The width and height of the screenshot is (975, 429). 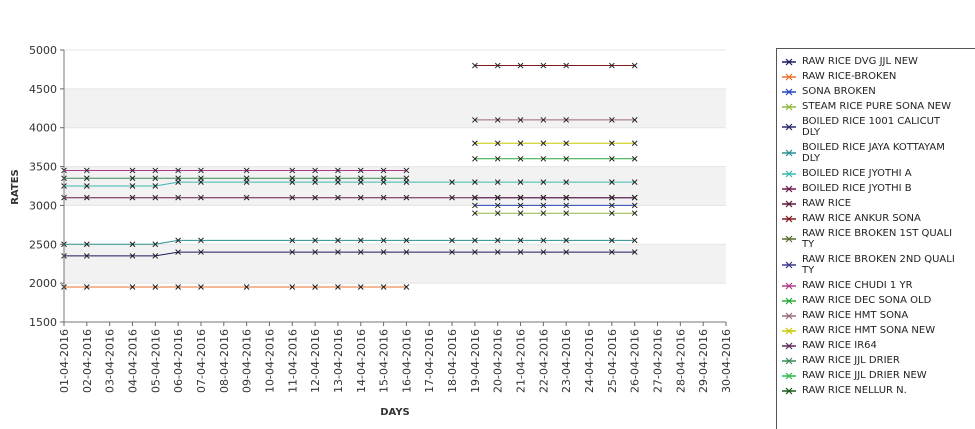 I want to click on x-tick-label: 28-04-2016, so click(x=680, y=361).